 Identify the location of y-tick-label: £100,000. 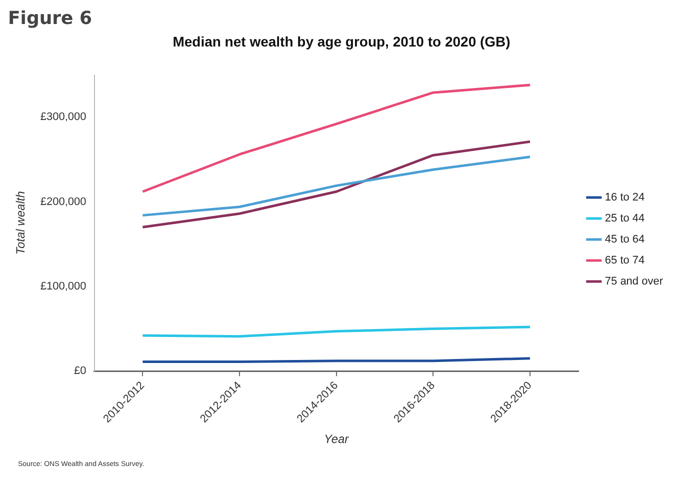
(63, 286).